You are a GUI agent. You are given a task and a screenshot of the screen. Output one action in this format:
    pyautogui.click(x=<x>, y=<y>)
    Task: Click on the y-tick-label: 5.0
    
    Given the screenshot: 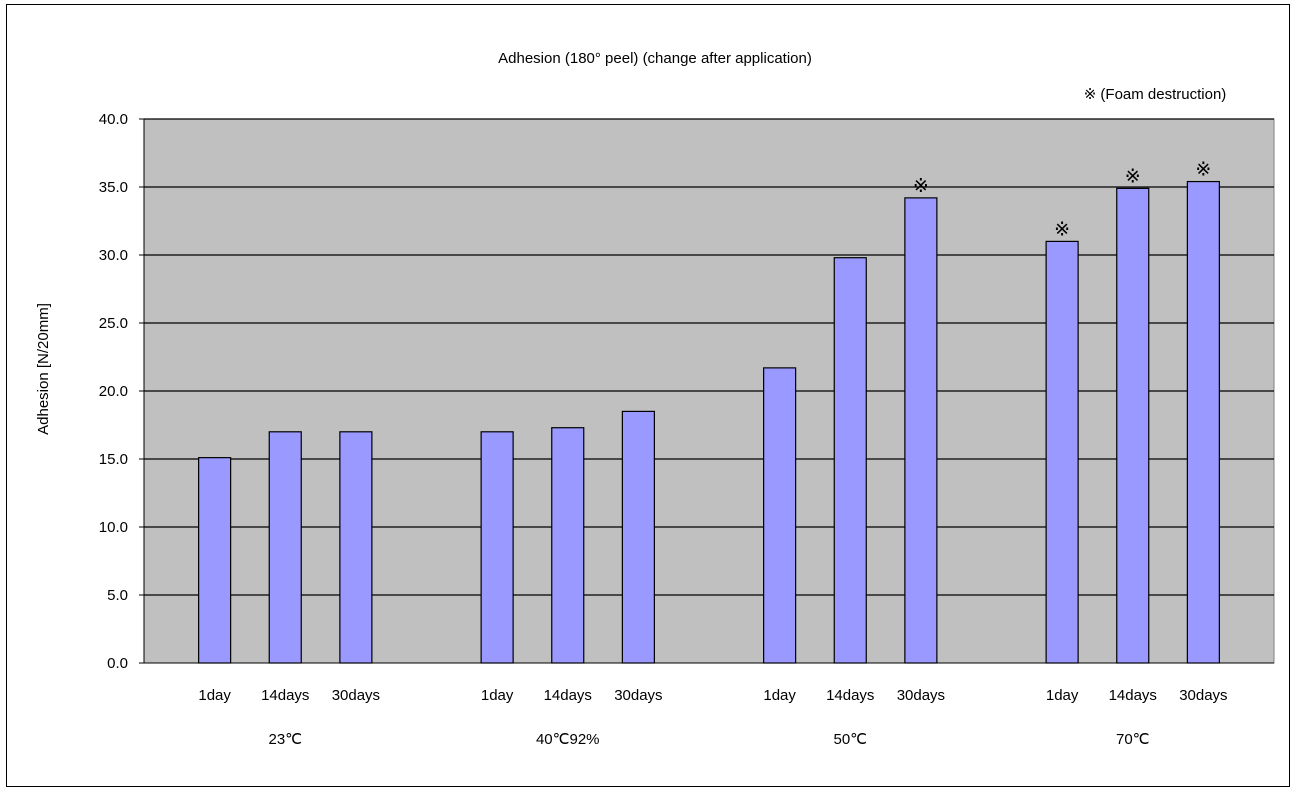 What is the action you would take?
    pyautogui.click(x=117, y=595)
    